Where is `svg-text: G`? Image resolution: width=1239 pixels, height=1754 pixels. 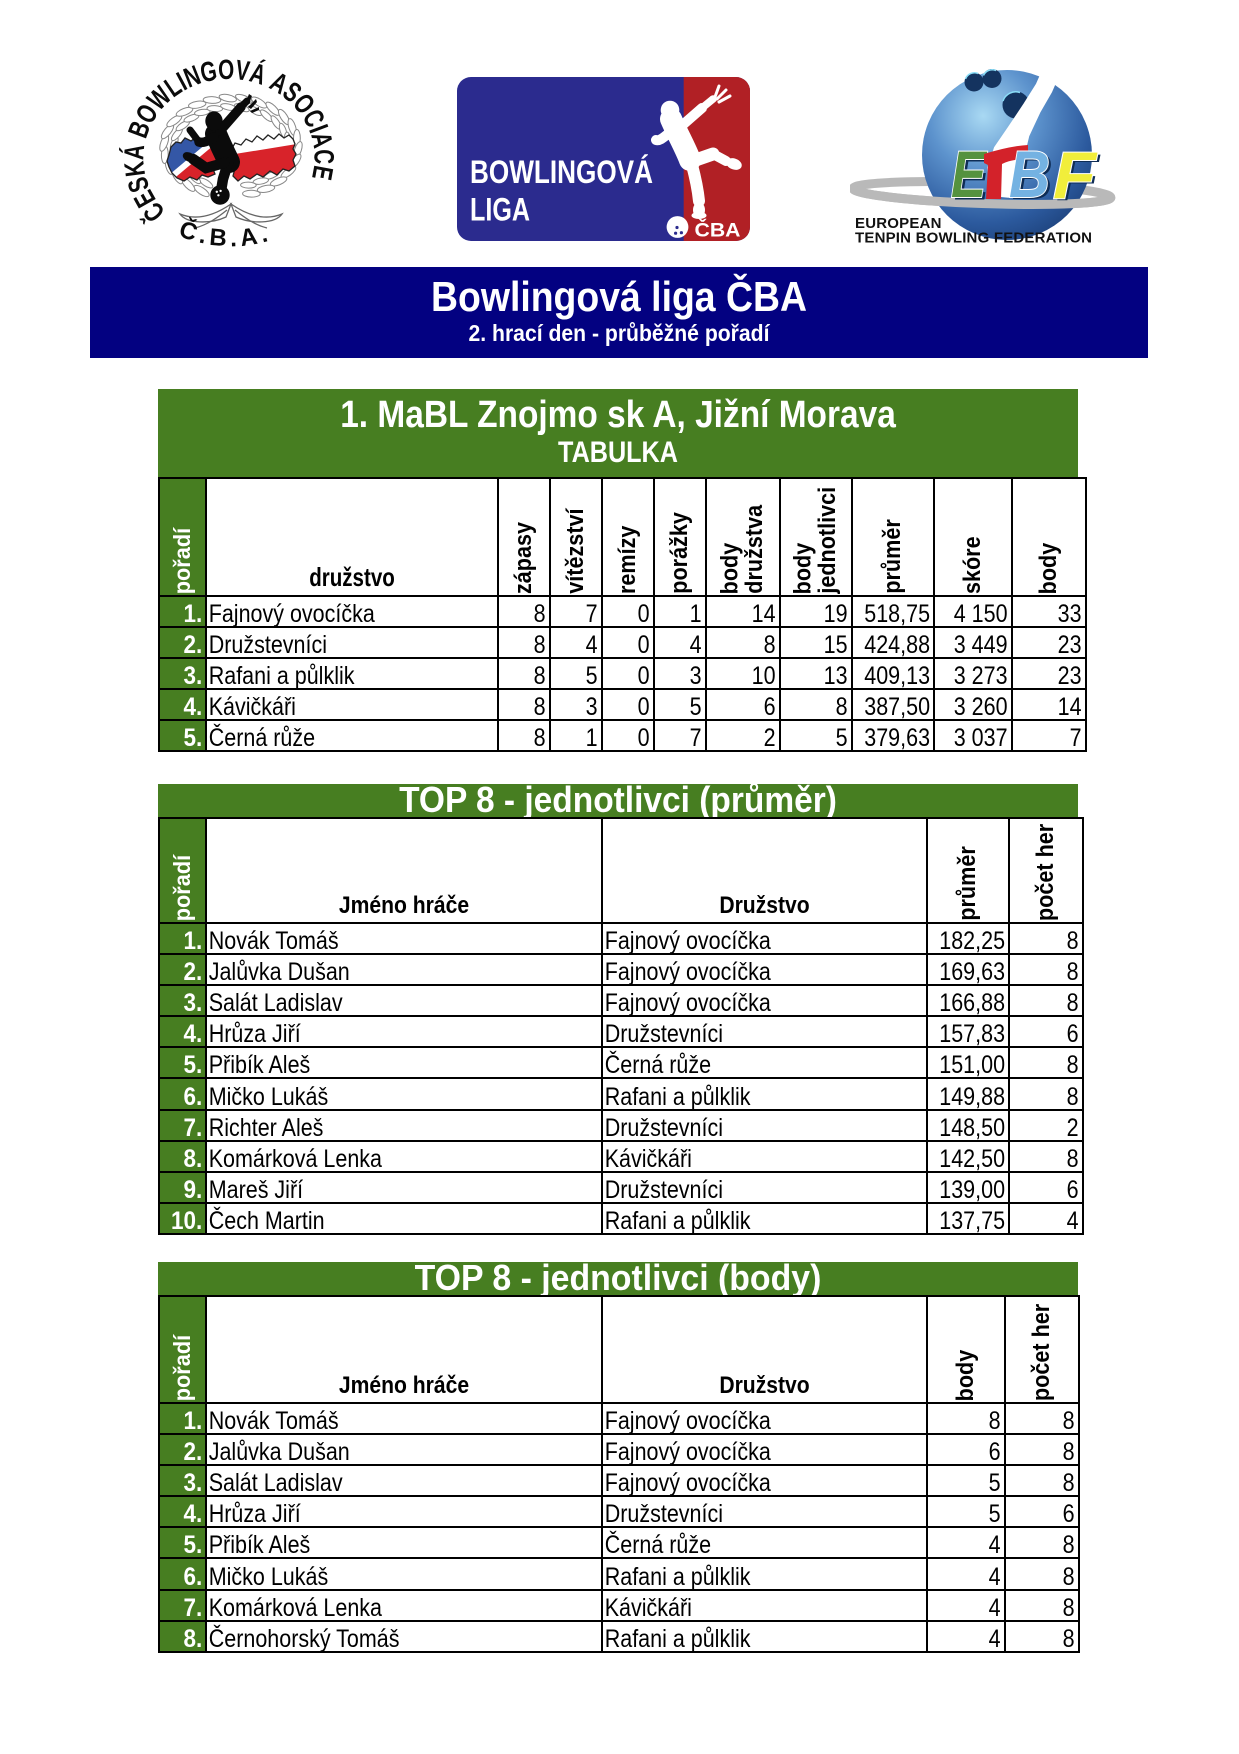 svg-text: G is located at coordinates (209, 72).